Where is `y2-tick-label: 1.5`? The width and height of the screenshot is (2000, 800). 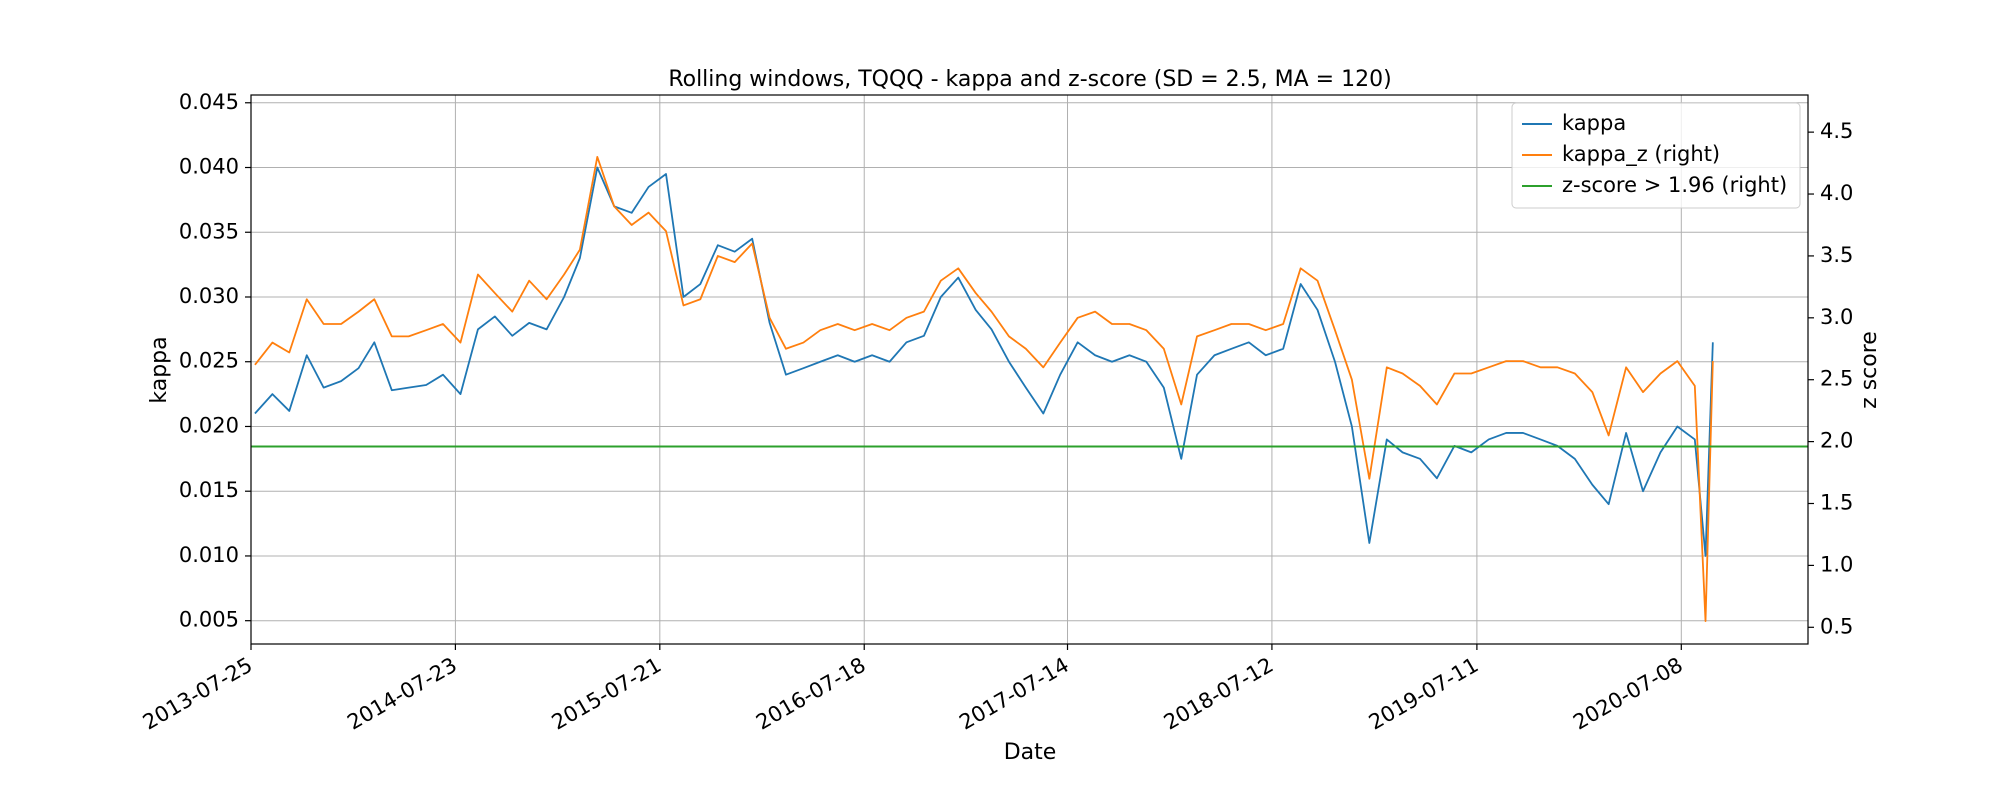 y2-tick-label: 1.5 is located at coordinates (1836, 503).